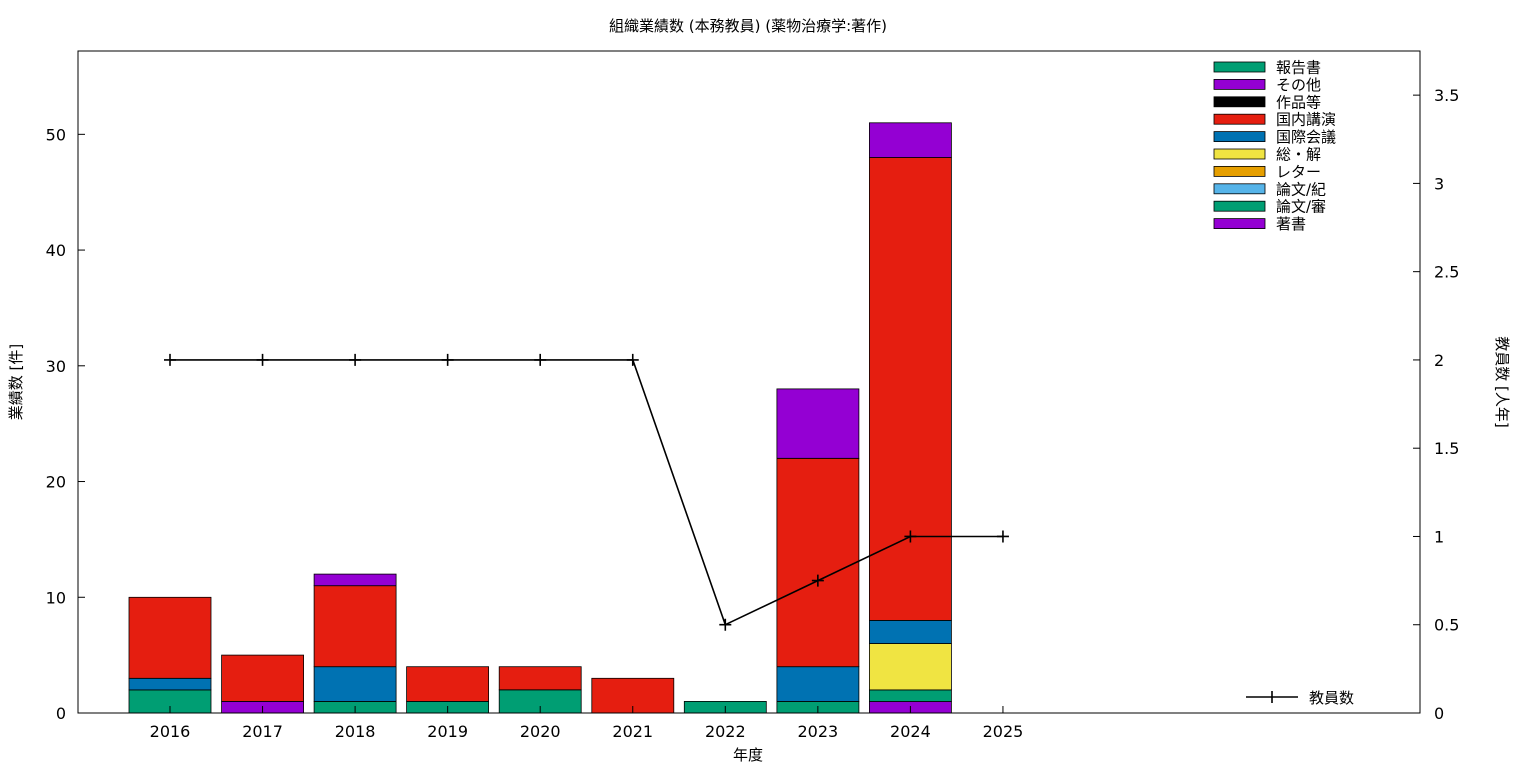 This screenshot has height=768, width=1536. What do you see at coordinates (355, 684) in the screenshot?
I see `bar-segment-2018-s5` at bounding box center [355, 684].